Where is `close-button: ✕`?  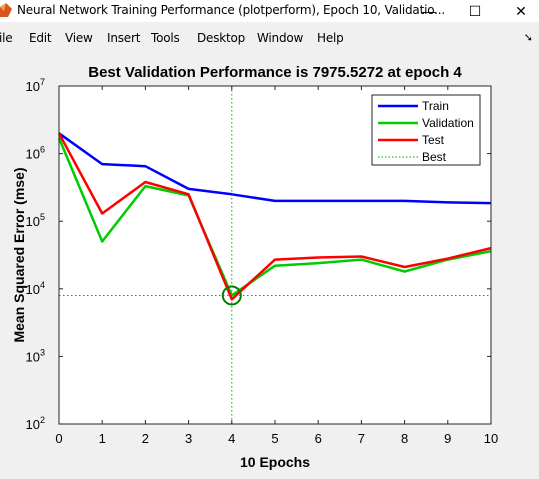
close-button: ✕ is located at coordinates (519, 11).